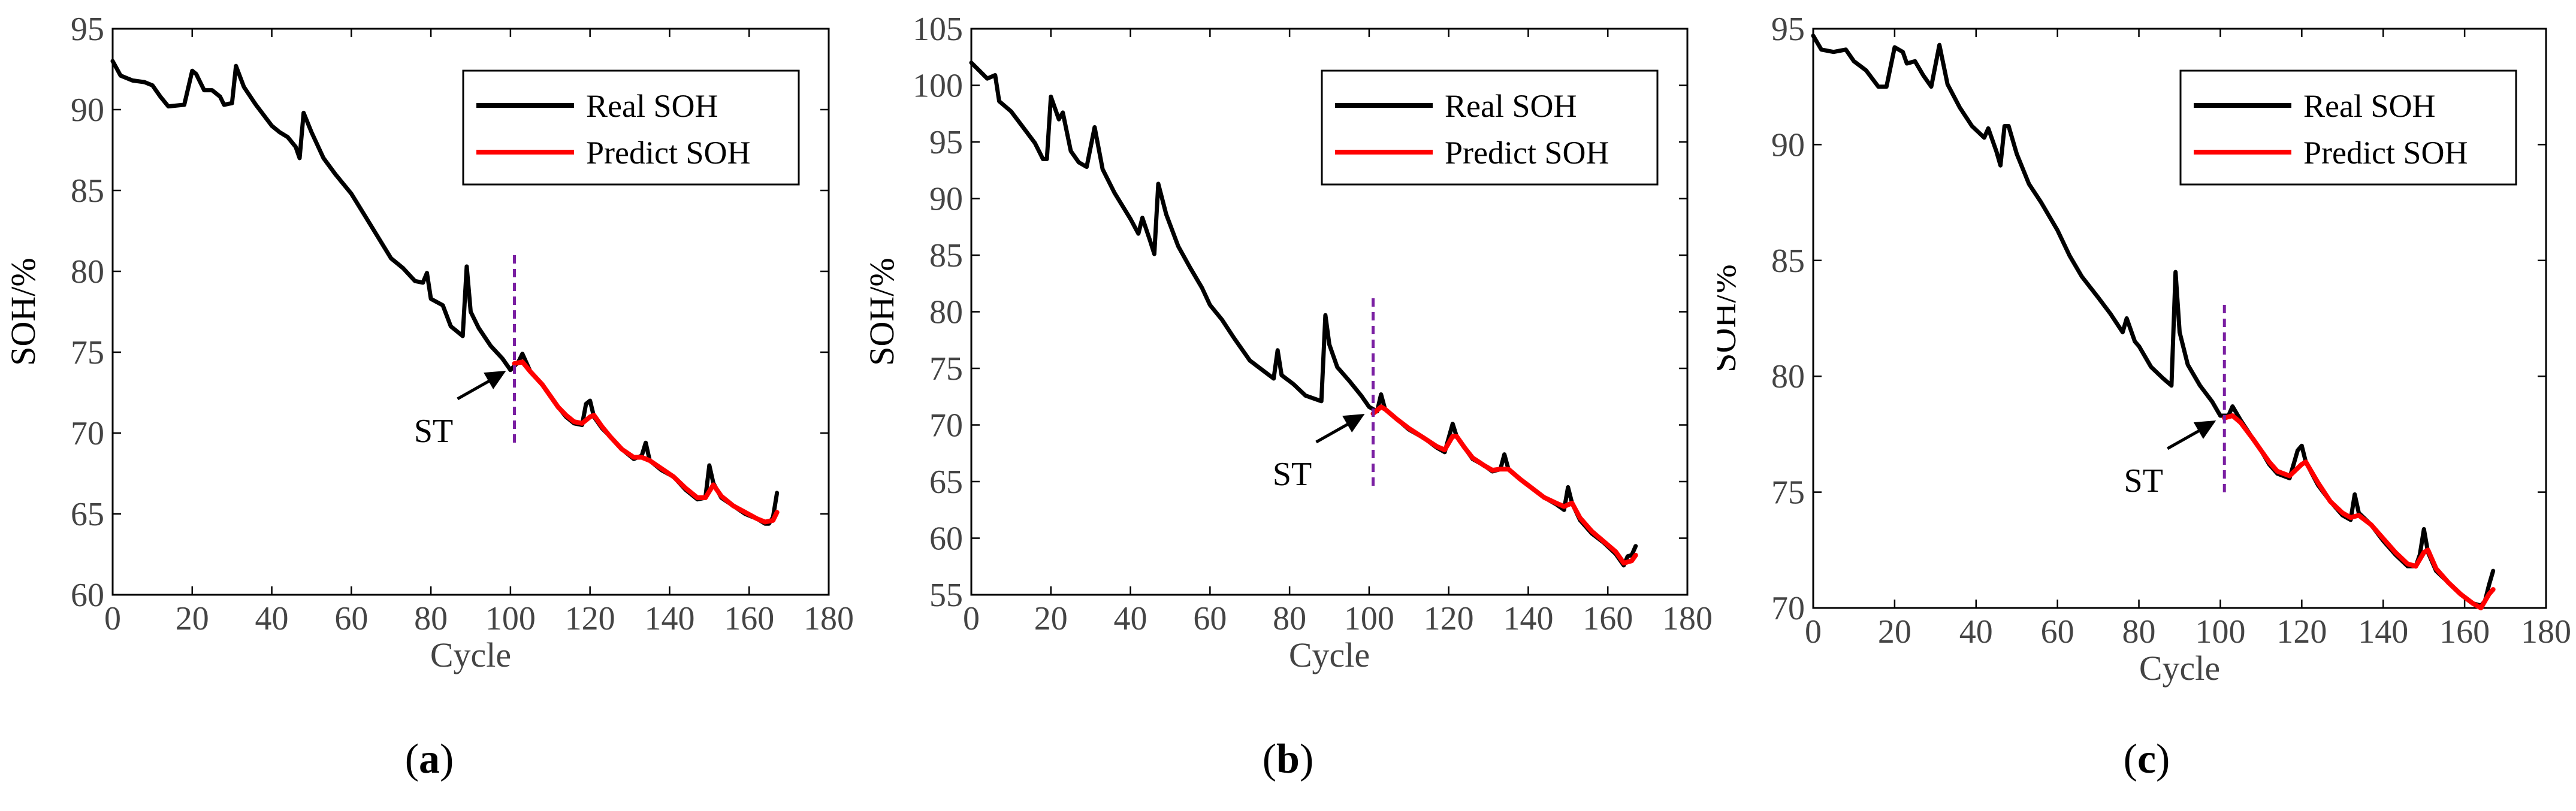 Image resolution: width=2576 pixels, height=811 pixels. I want to click on x-tick-label-b-7: 140, so click(1528, 618).